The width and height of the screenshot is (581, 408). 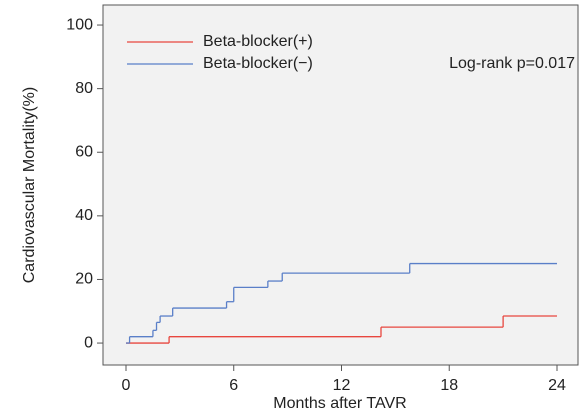 I want to click on x-tick-label: 18, so click(x=449, y=385).